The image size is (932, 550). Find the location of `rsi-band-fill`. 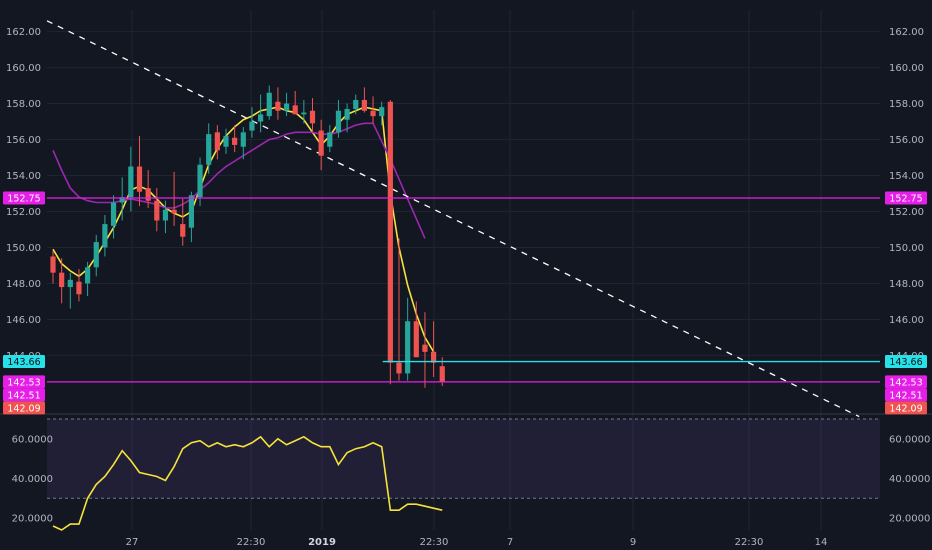

rsi-band-fill is located at coordinates (463, 458).